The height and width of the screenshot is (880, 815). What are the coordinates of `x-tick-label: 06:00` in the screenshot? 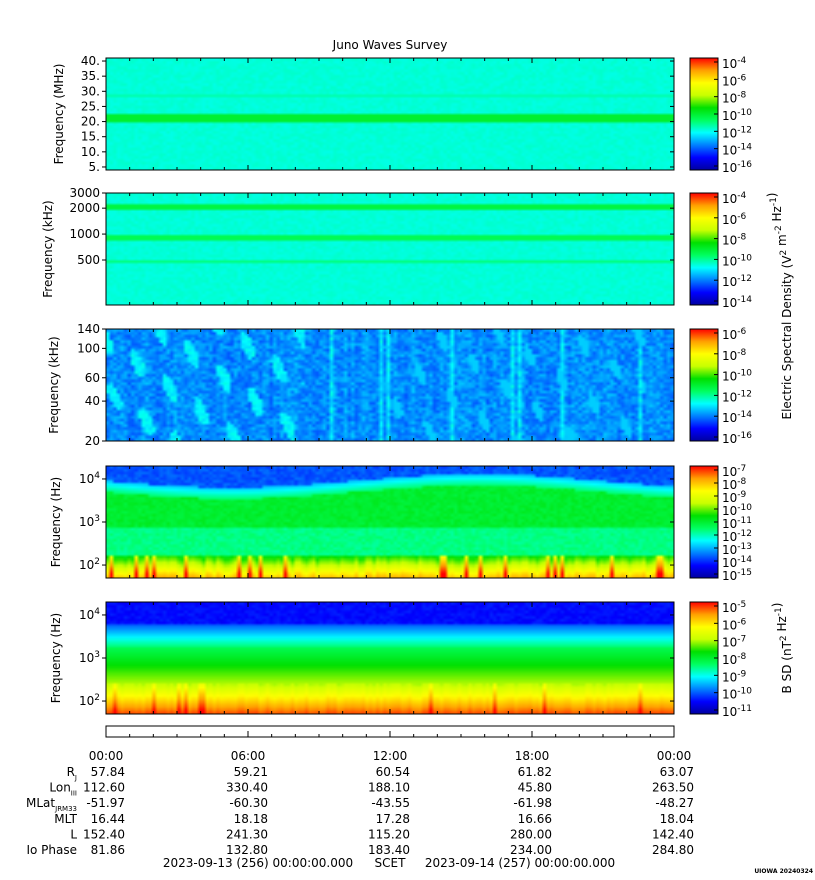 It's located at (248, 756).